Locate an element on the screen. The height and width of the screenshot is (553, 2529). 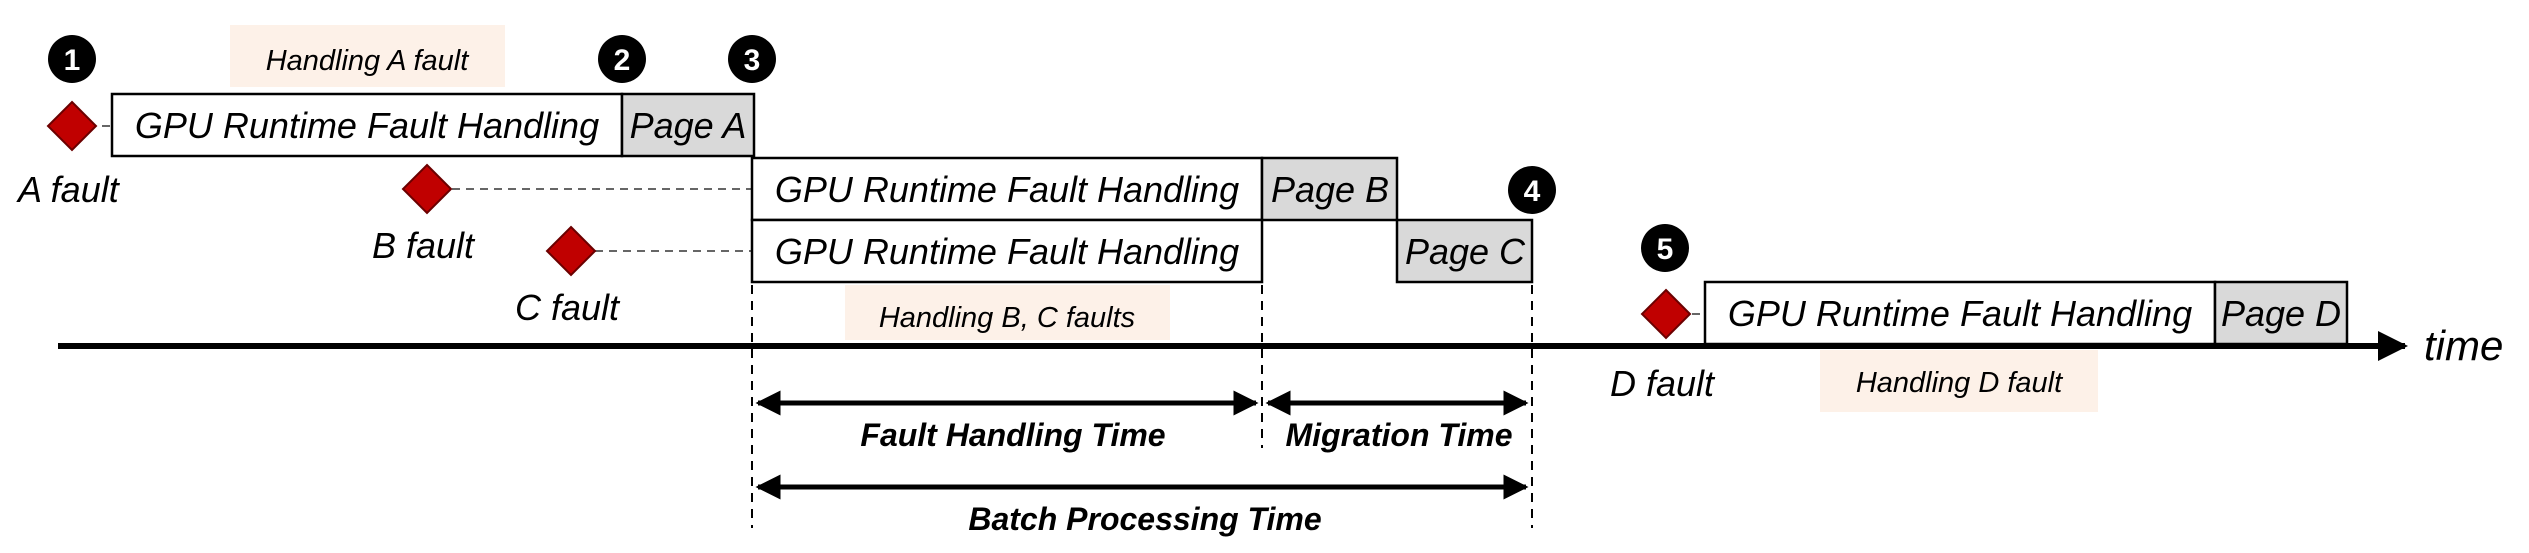
fault-d-label: D fault is located at coordinates (1663, 383).